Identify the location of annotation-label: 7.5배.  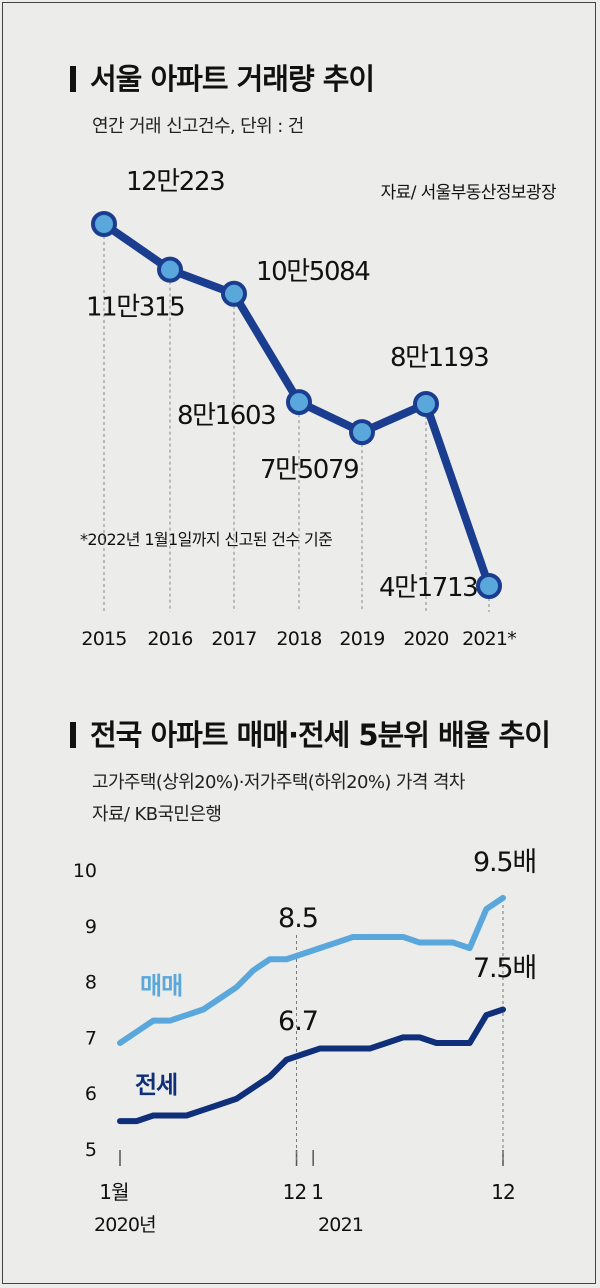
(504, 968).